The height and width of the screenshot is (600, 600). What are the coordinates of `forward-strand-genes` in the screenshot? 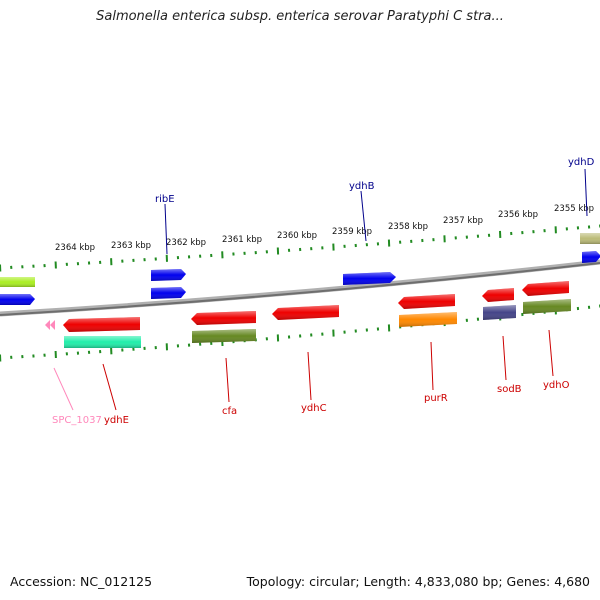 It's located at (300, 269).